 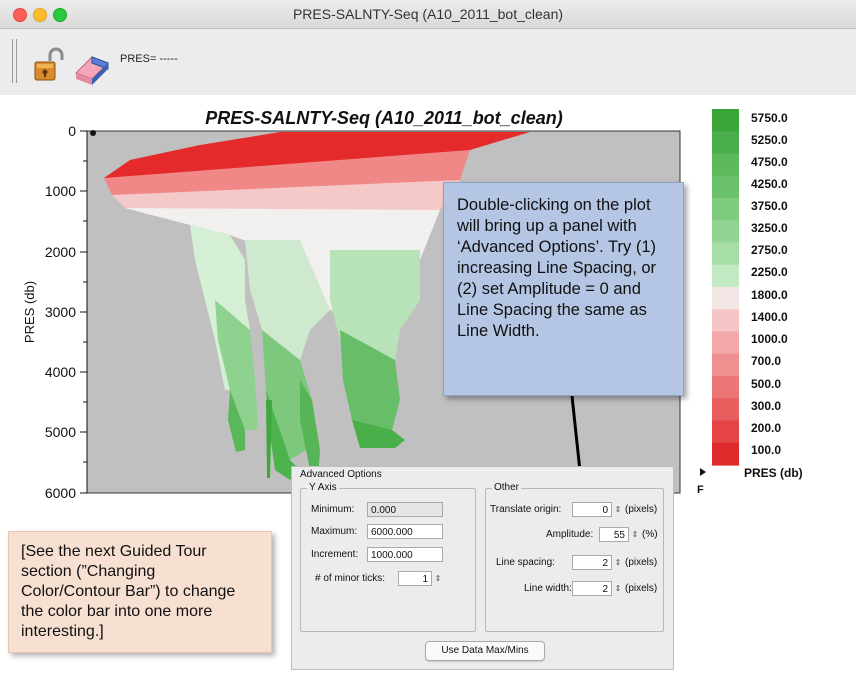 I want to click on y-tick-label: 1000, so click(x=60, y=191).